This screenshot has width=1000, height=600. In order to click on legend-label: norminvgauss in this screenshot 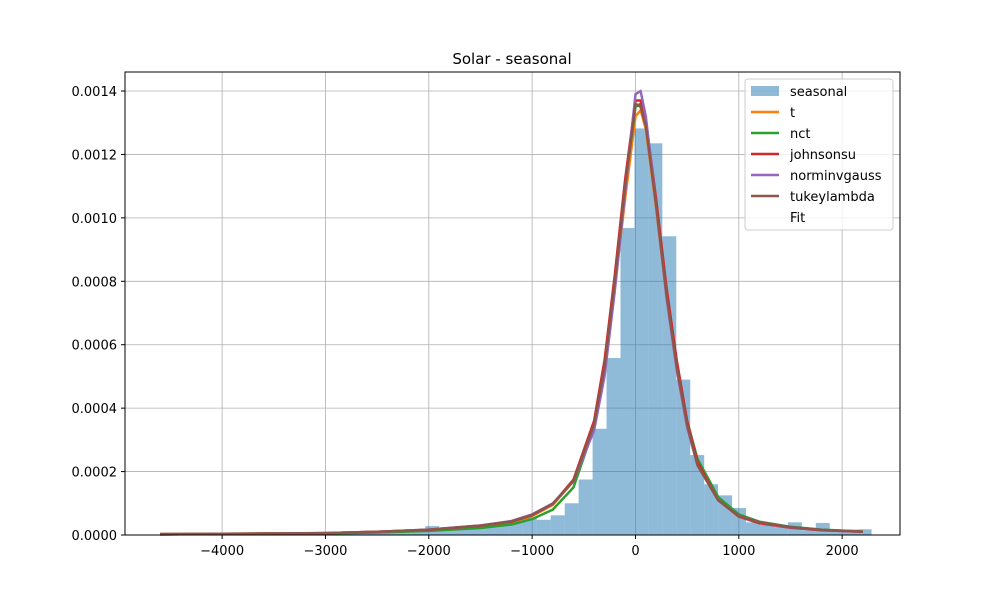, I will do `click(836, 176)`.